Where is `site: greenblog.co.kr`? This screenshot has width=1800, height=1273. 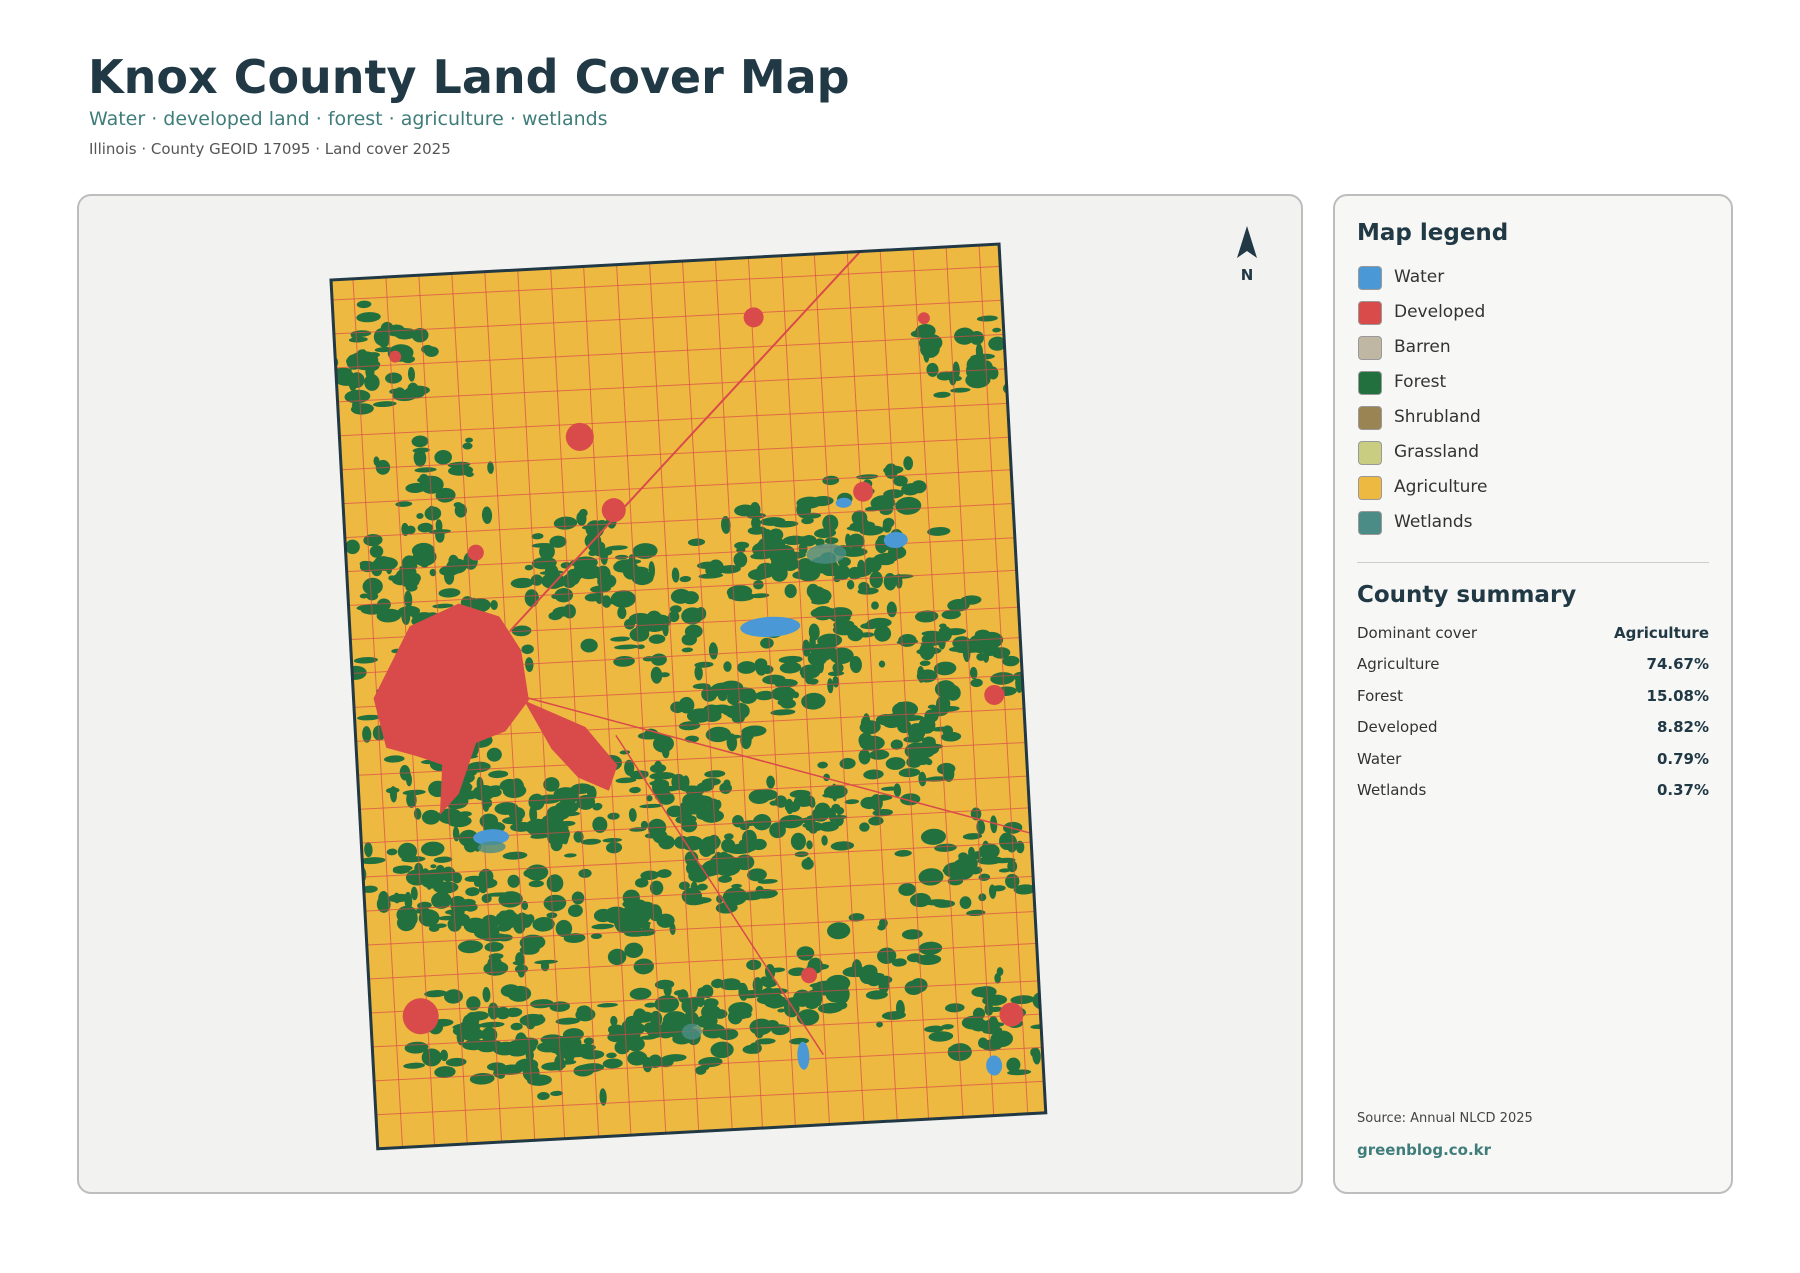
site: greenblog.co.kr is located at coordinates (1424, 1150).